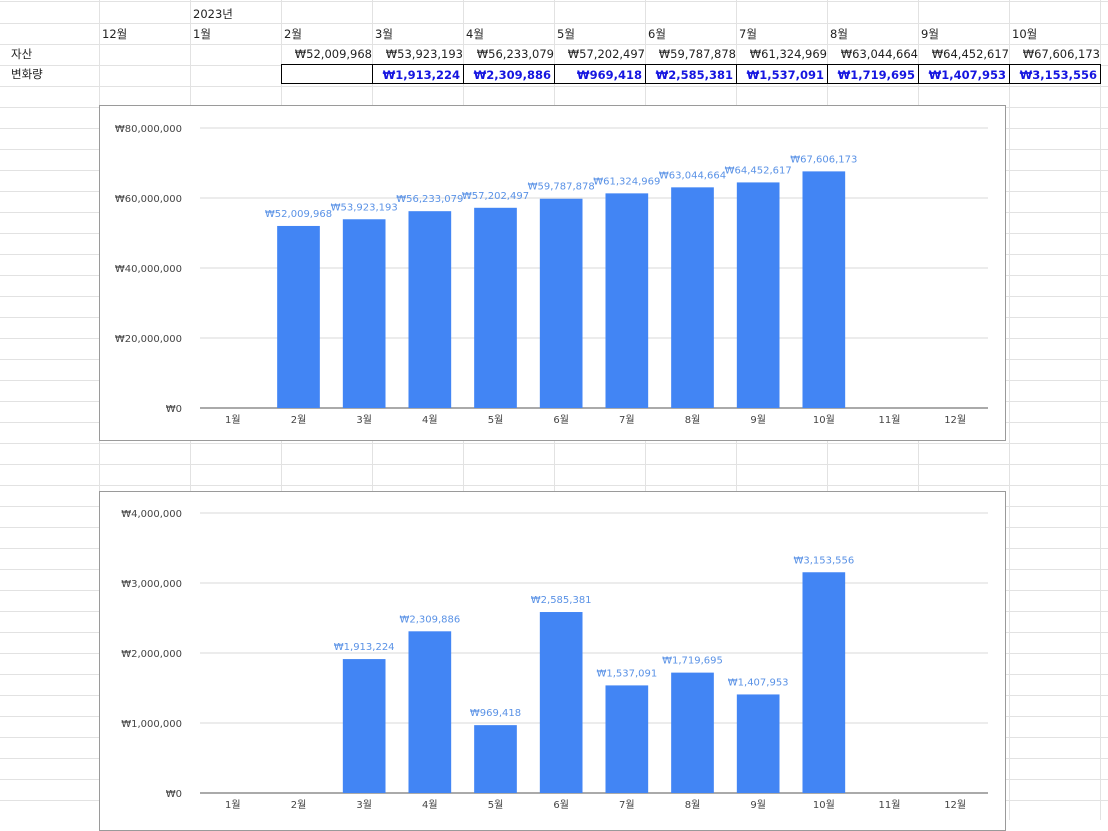 This screenshot has height=831, width=1108. I want to click on y-tick-label: ₩60,000,000, so click(148, 199).